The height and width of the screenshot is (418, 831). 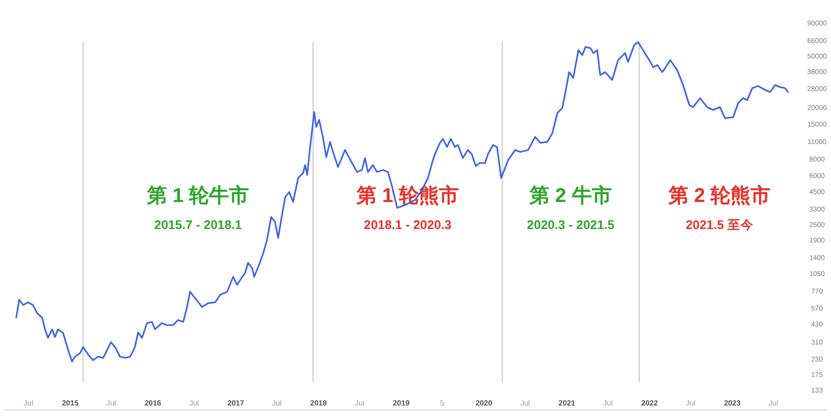 What do you see at coordinates (719, 195) in the screenshot?
I see `annotation: 第 2 轮熊市` at bounding box center [719, 195].